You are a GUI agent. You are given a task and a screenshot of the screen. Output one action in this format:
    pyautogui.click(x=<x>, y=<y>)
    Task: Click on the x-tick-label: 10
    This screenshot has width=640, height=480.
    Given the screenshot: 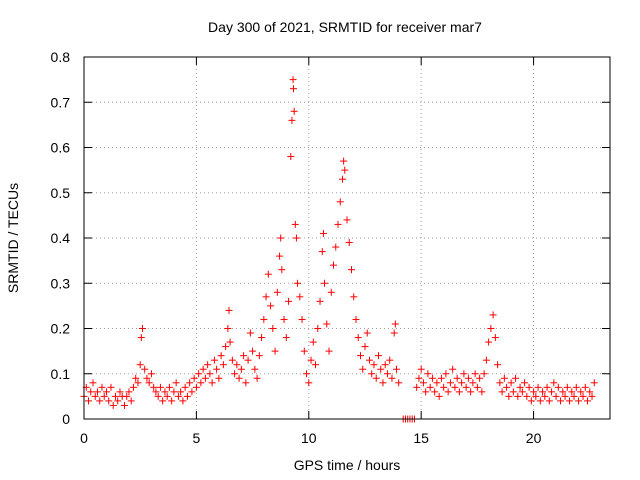 What is the action you would take?
    pyautogui.click(x=309, y=438)
    